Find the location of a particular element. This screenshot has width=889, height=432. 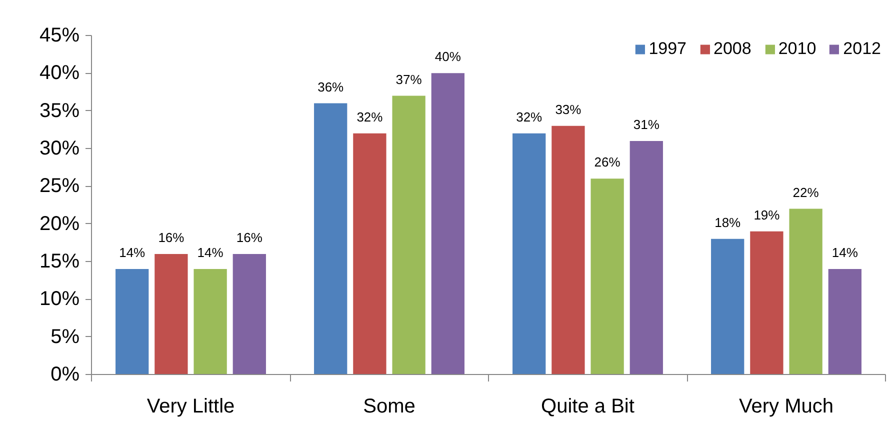

data-label: 40% is located at coordinates (448, 56).